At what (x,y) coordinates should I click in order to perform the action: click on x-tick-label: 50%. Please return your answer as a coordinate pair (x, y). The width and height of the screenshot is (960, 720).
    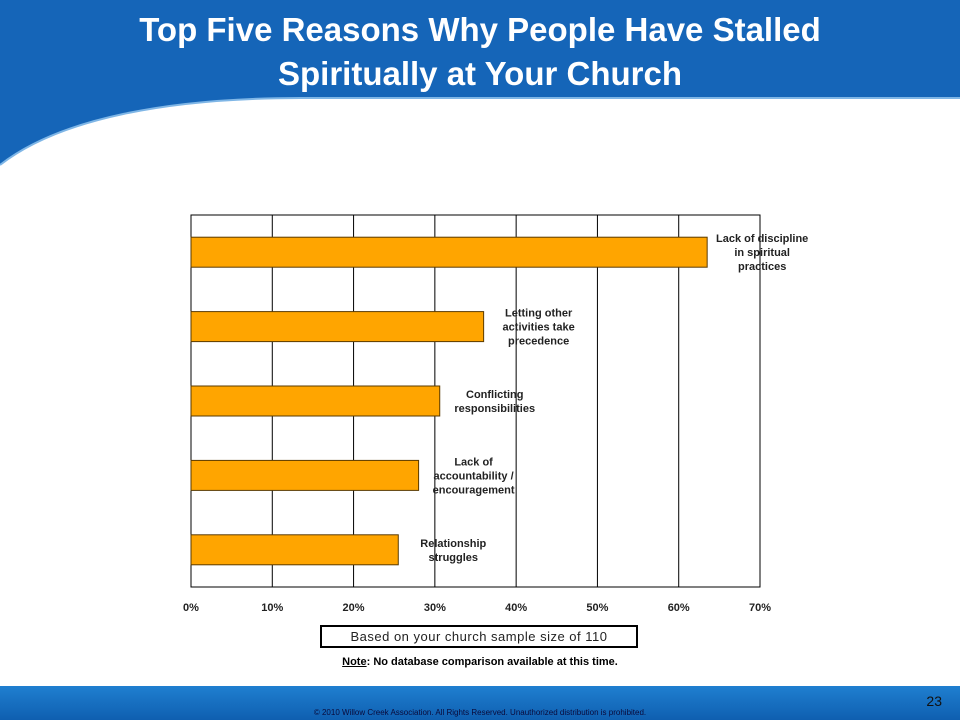
    Looking at the image, I should click on (597, 608).